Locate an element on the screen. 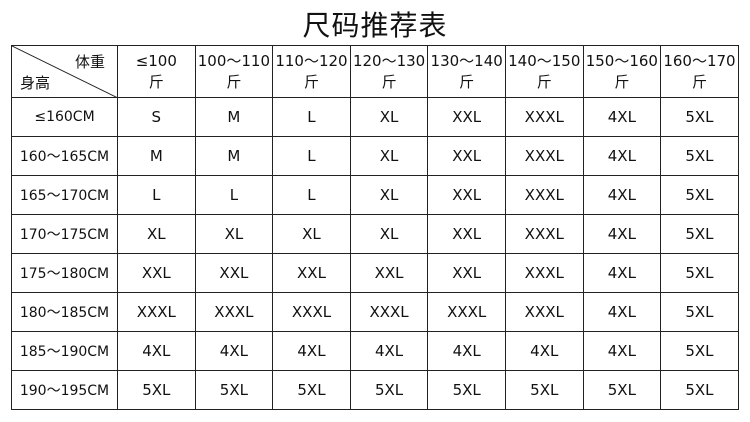 The image size is (750, 422). column-header: 100～110 斤 is located at coordinates (234, 71).